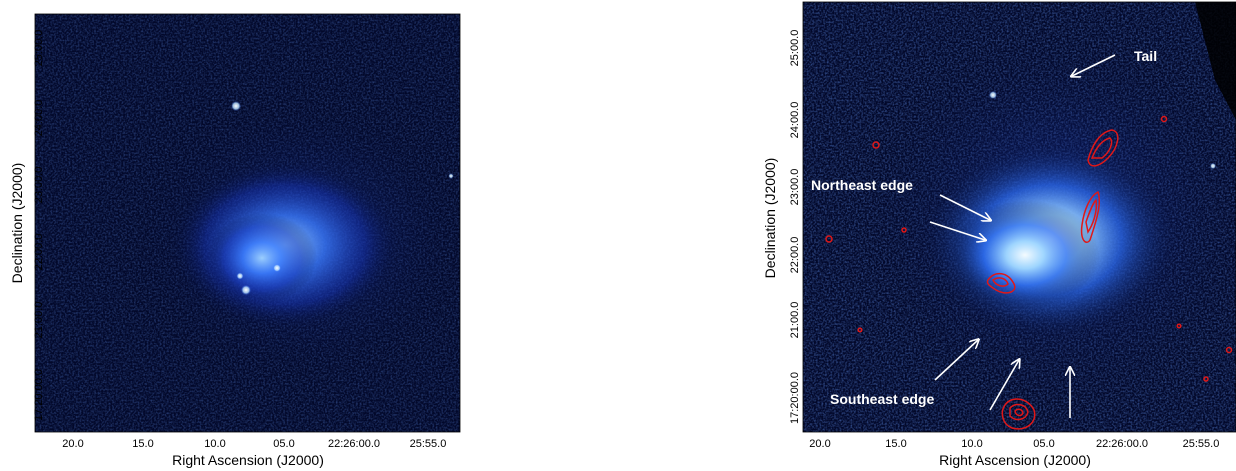  I want to click on right-x-ticks: 20.0 15.0 10.0 05.0 22:26:00.0 25:55.0, so click(1014, 444).